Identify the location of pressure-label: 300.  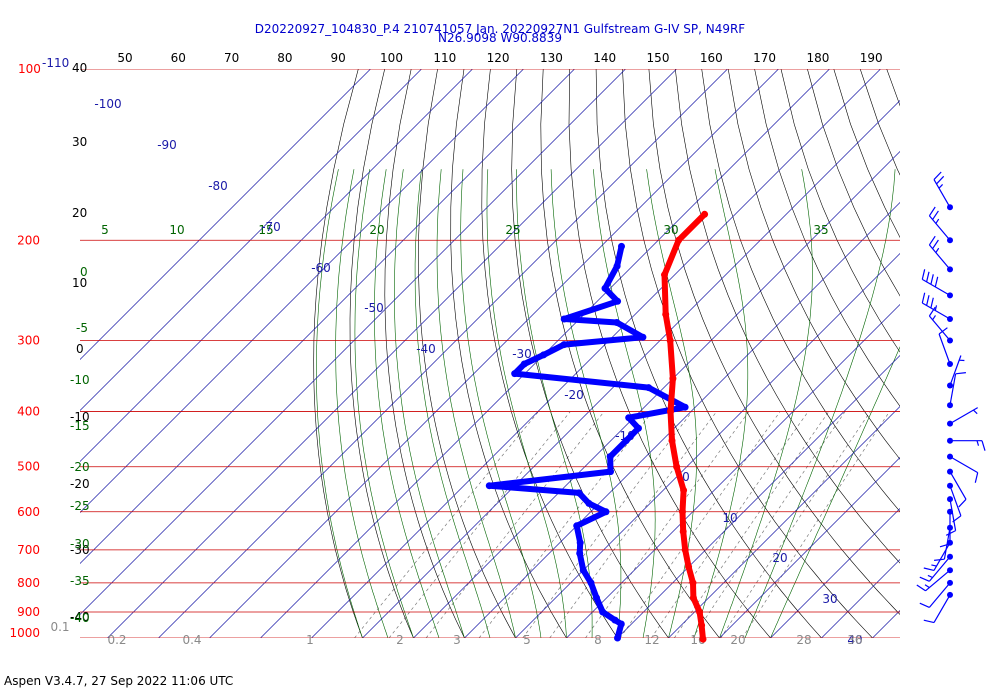
(28, 340).